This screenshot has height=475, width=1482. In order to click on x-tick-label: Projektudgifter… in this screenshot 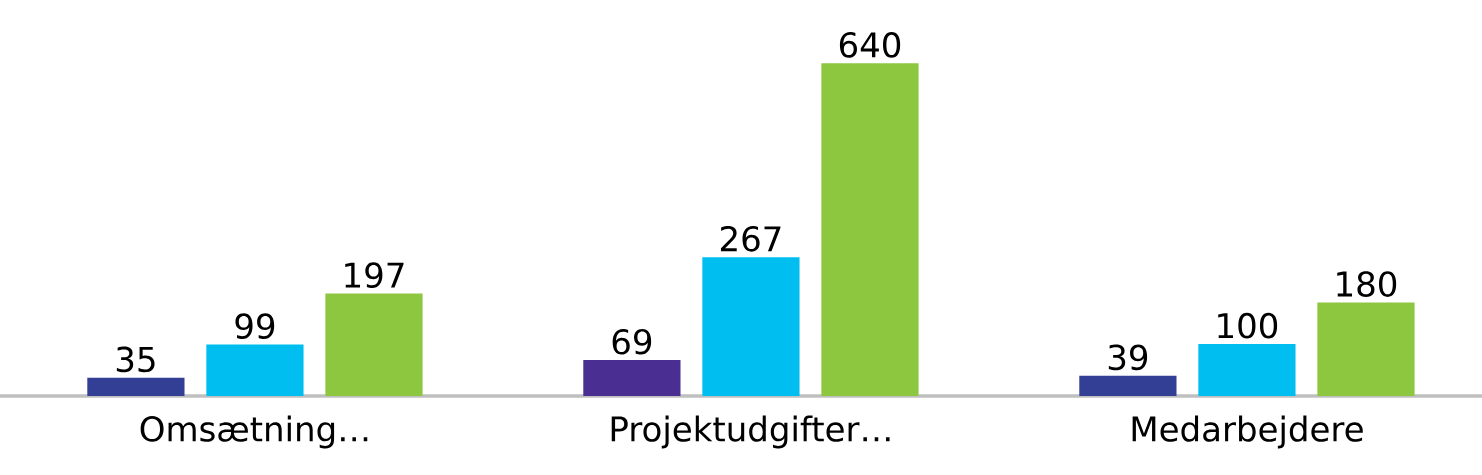, I will do `click(750, 432)`.